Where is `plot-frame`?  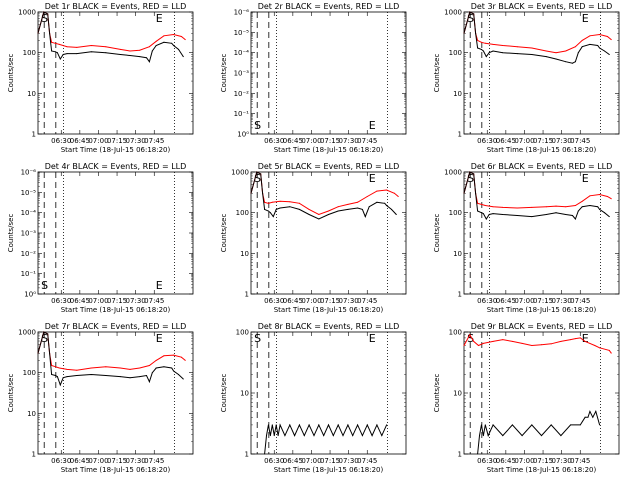 plot-frame is located at coordinates (115, 393).